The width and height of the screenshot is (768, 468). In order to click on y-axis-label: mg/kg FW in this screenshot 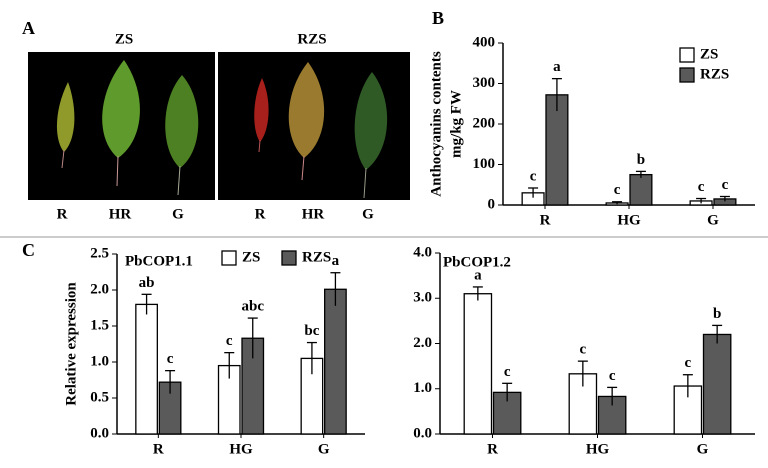, I will do `click(456, 124)`.